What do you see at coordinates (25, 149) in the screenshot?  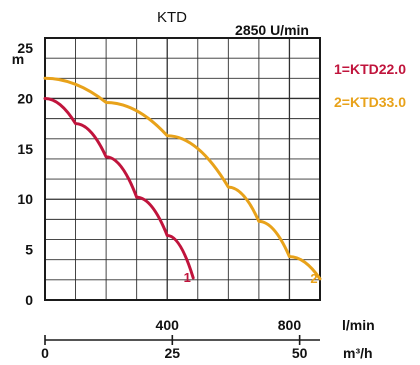 I see `y-tick-label: 15` at bounding box center [25, 149].